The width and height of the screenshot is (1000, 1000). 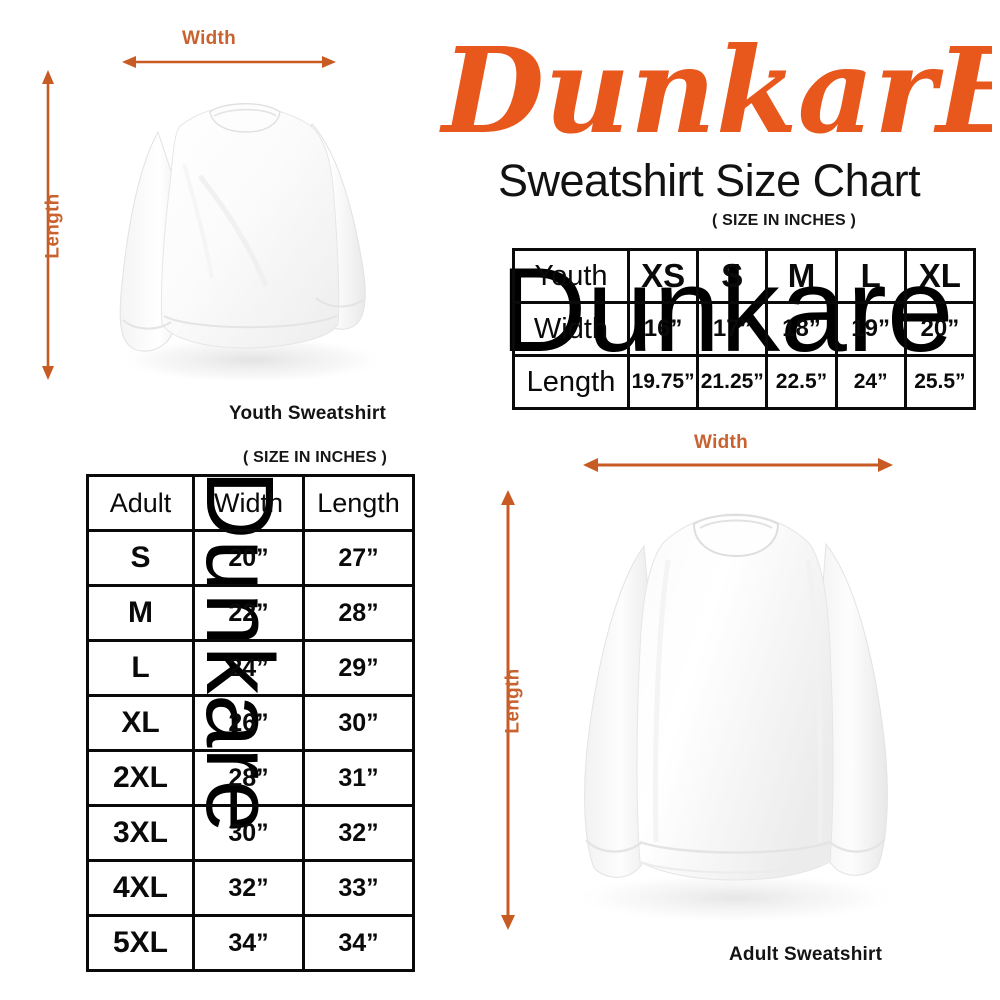 I want to click on adult-width-measure-arrow, so click(x=738, y=465).